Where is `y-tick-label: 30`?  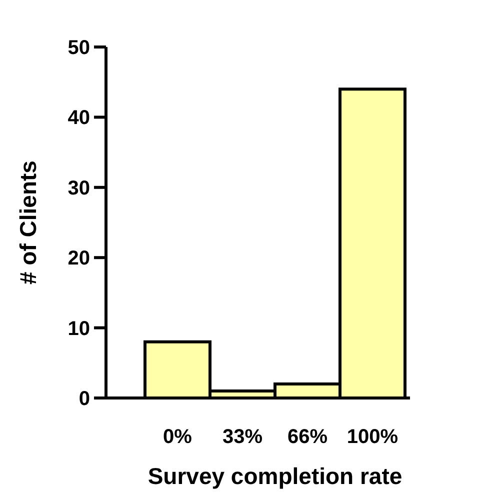 y-tick-label: 30 is located at coordinates (79, 188).